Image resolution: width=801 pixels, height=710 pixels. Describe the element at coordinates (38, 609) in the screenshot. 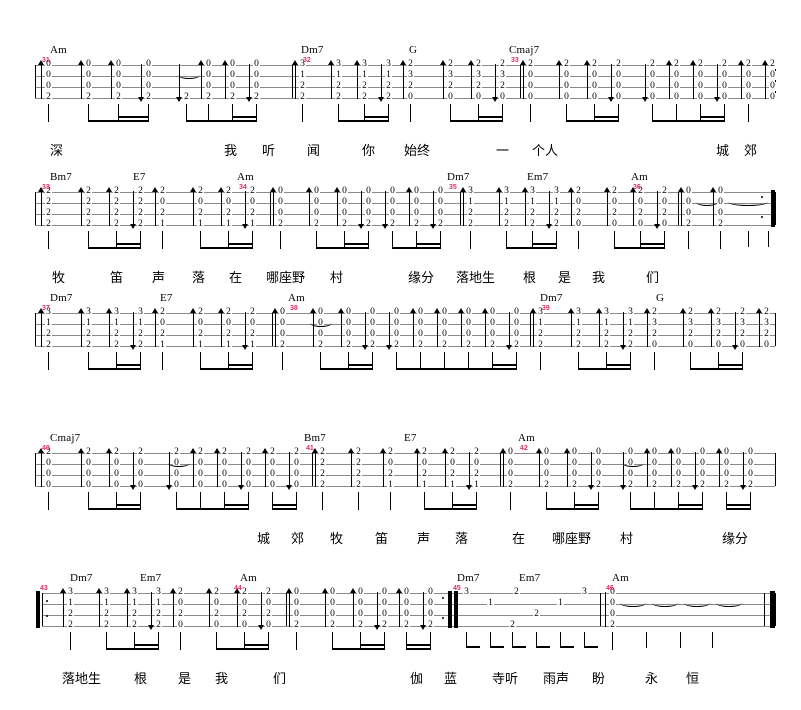

I see `repeat-begin-barline` at that location.